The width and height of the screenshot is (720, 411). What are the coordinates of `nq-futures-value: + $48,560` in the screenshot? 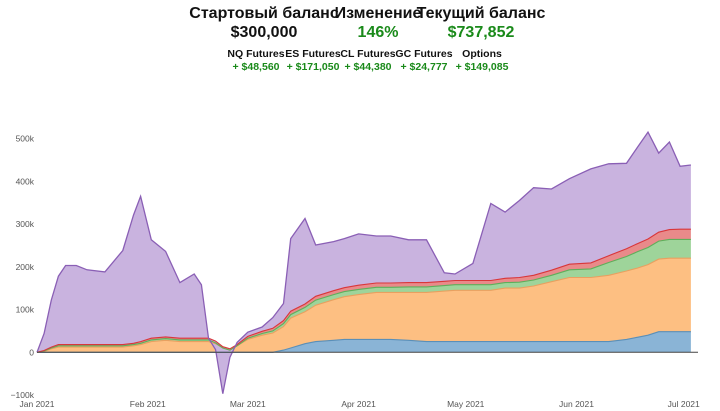 It's located at (256, 67).